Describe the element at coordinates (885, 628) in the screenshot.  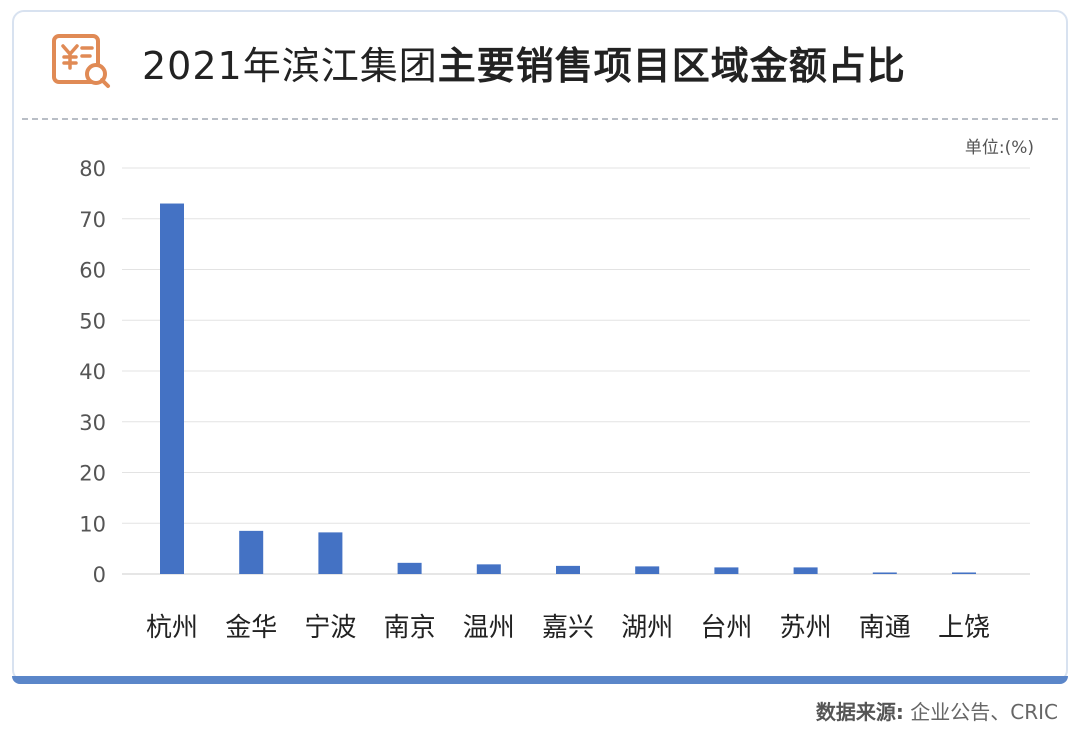
I see `x-category-label: 南通` at that location.